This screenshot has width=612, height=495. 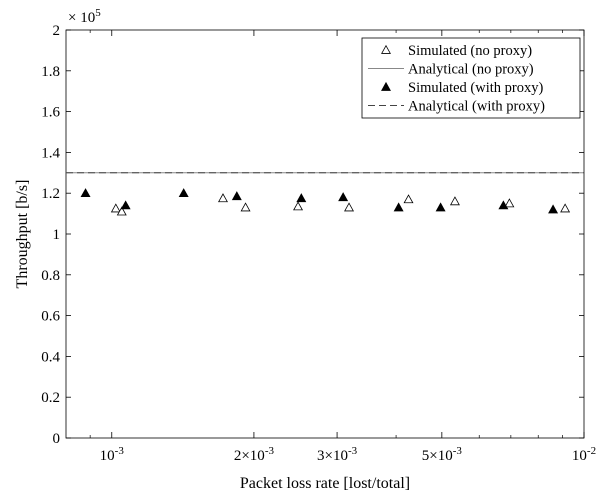 I want to click on y-tick-label: 1.6, so click(x=50, y=113).